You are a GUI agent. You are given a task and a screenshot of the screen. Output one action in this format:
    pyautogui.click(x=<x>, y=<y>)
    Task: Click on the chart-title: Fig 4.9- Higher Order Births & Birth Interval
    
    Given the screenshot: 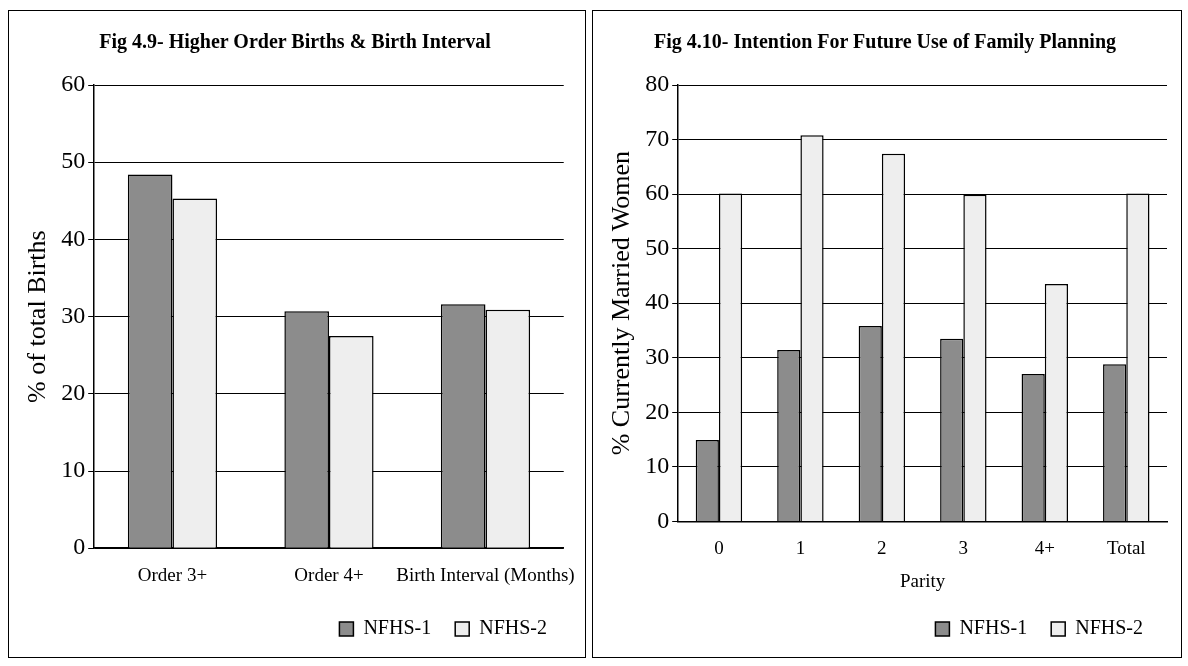 What is the action you would take?
    pyautogui.click(x=295, y=42)
    